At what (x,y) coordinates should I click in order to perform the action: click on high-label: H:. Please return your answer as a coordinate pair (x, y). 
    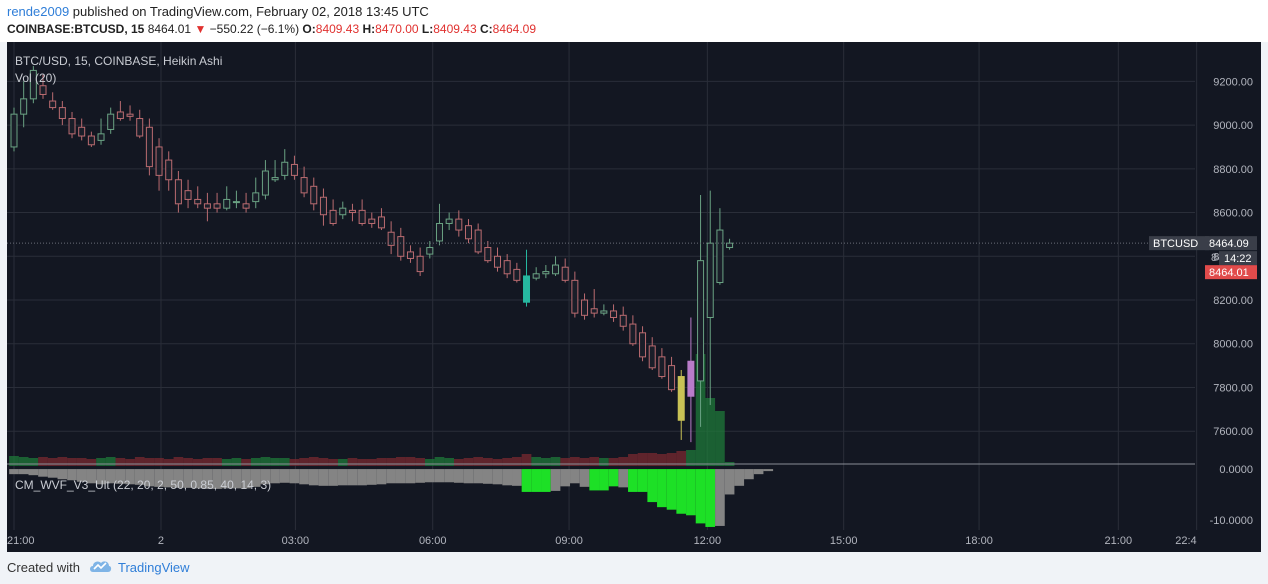
    Looking at the image, I should click on (369, 29).